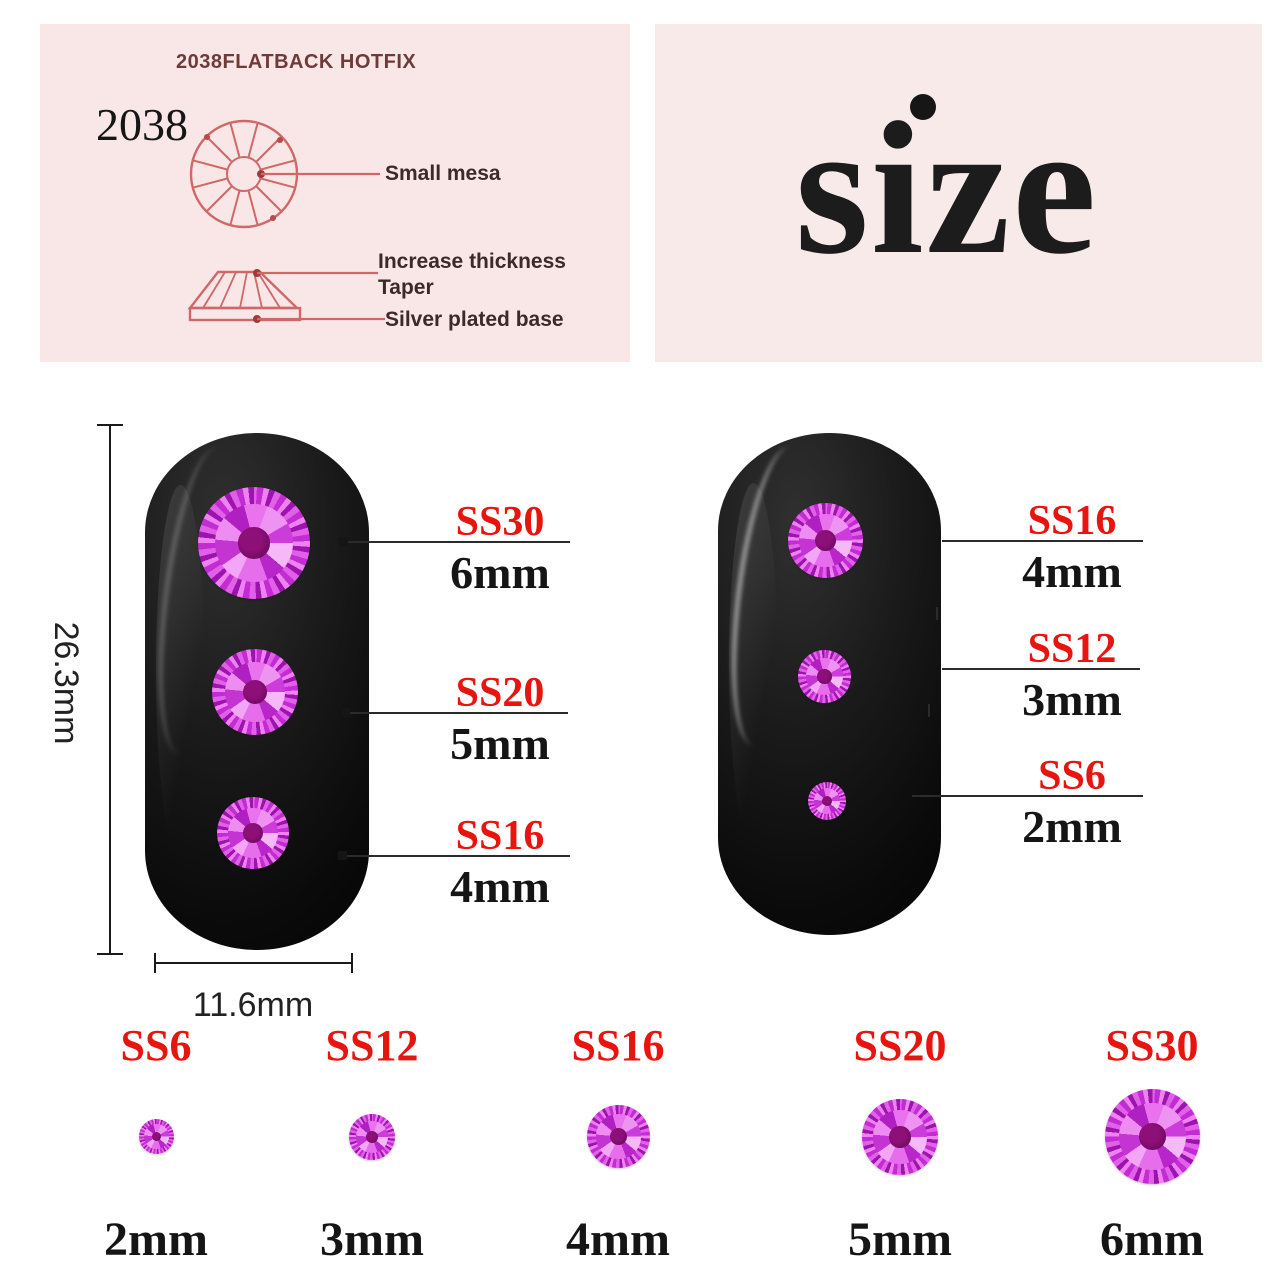 The width and height of the screenshot is (1288, 1288). I want to click on callout-ss-label: SS6, so click(1072, 776).